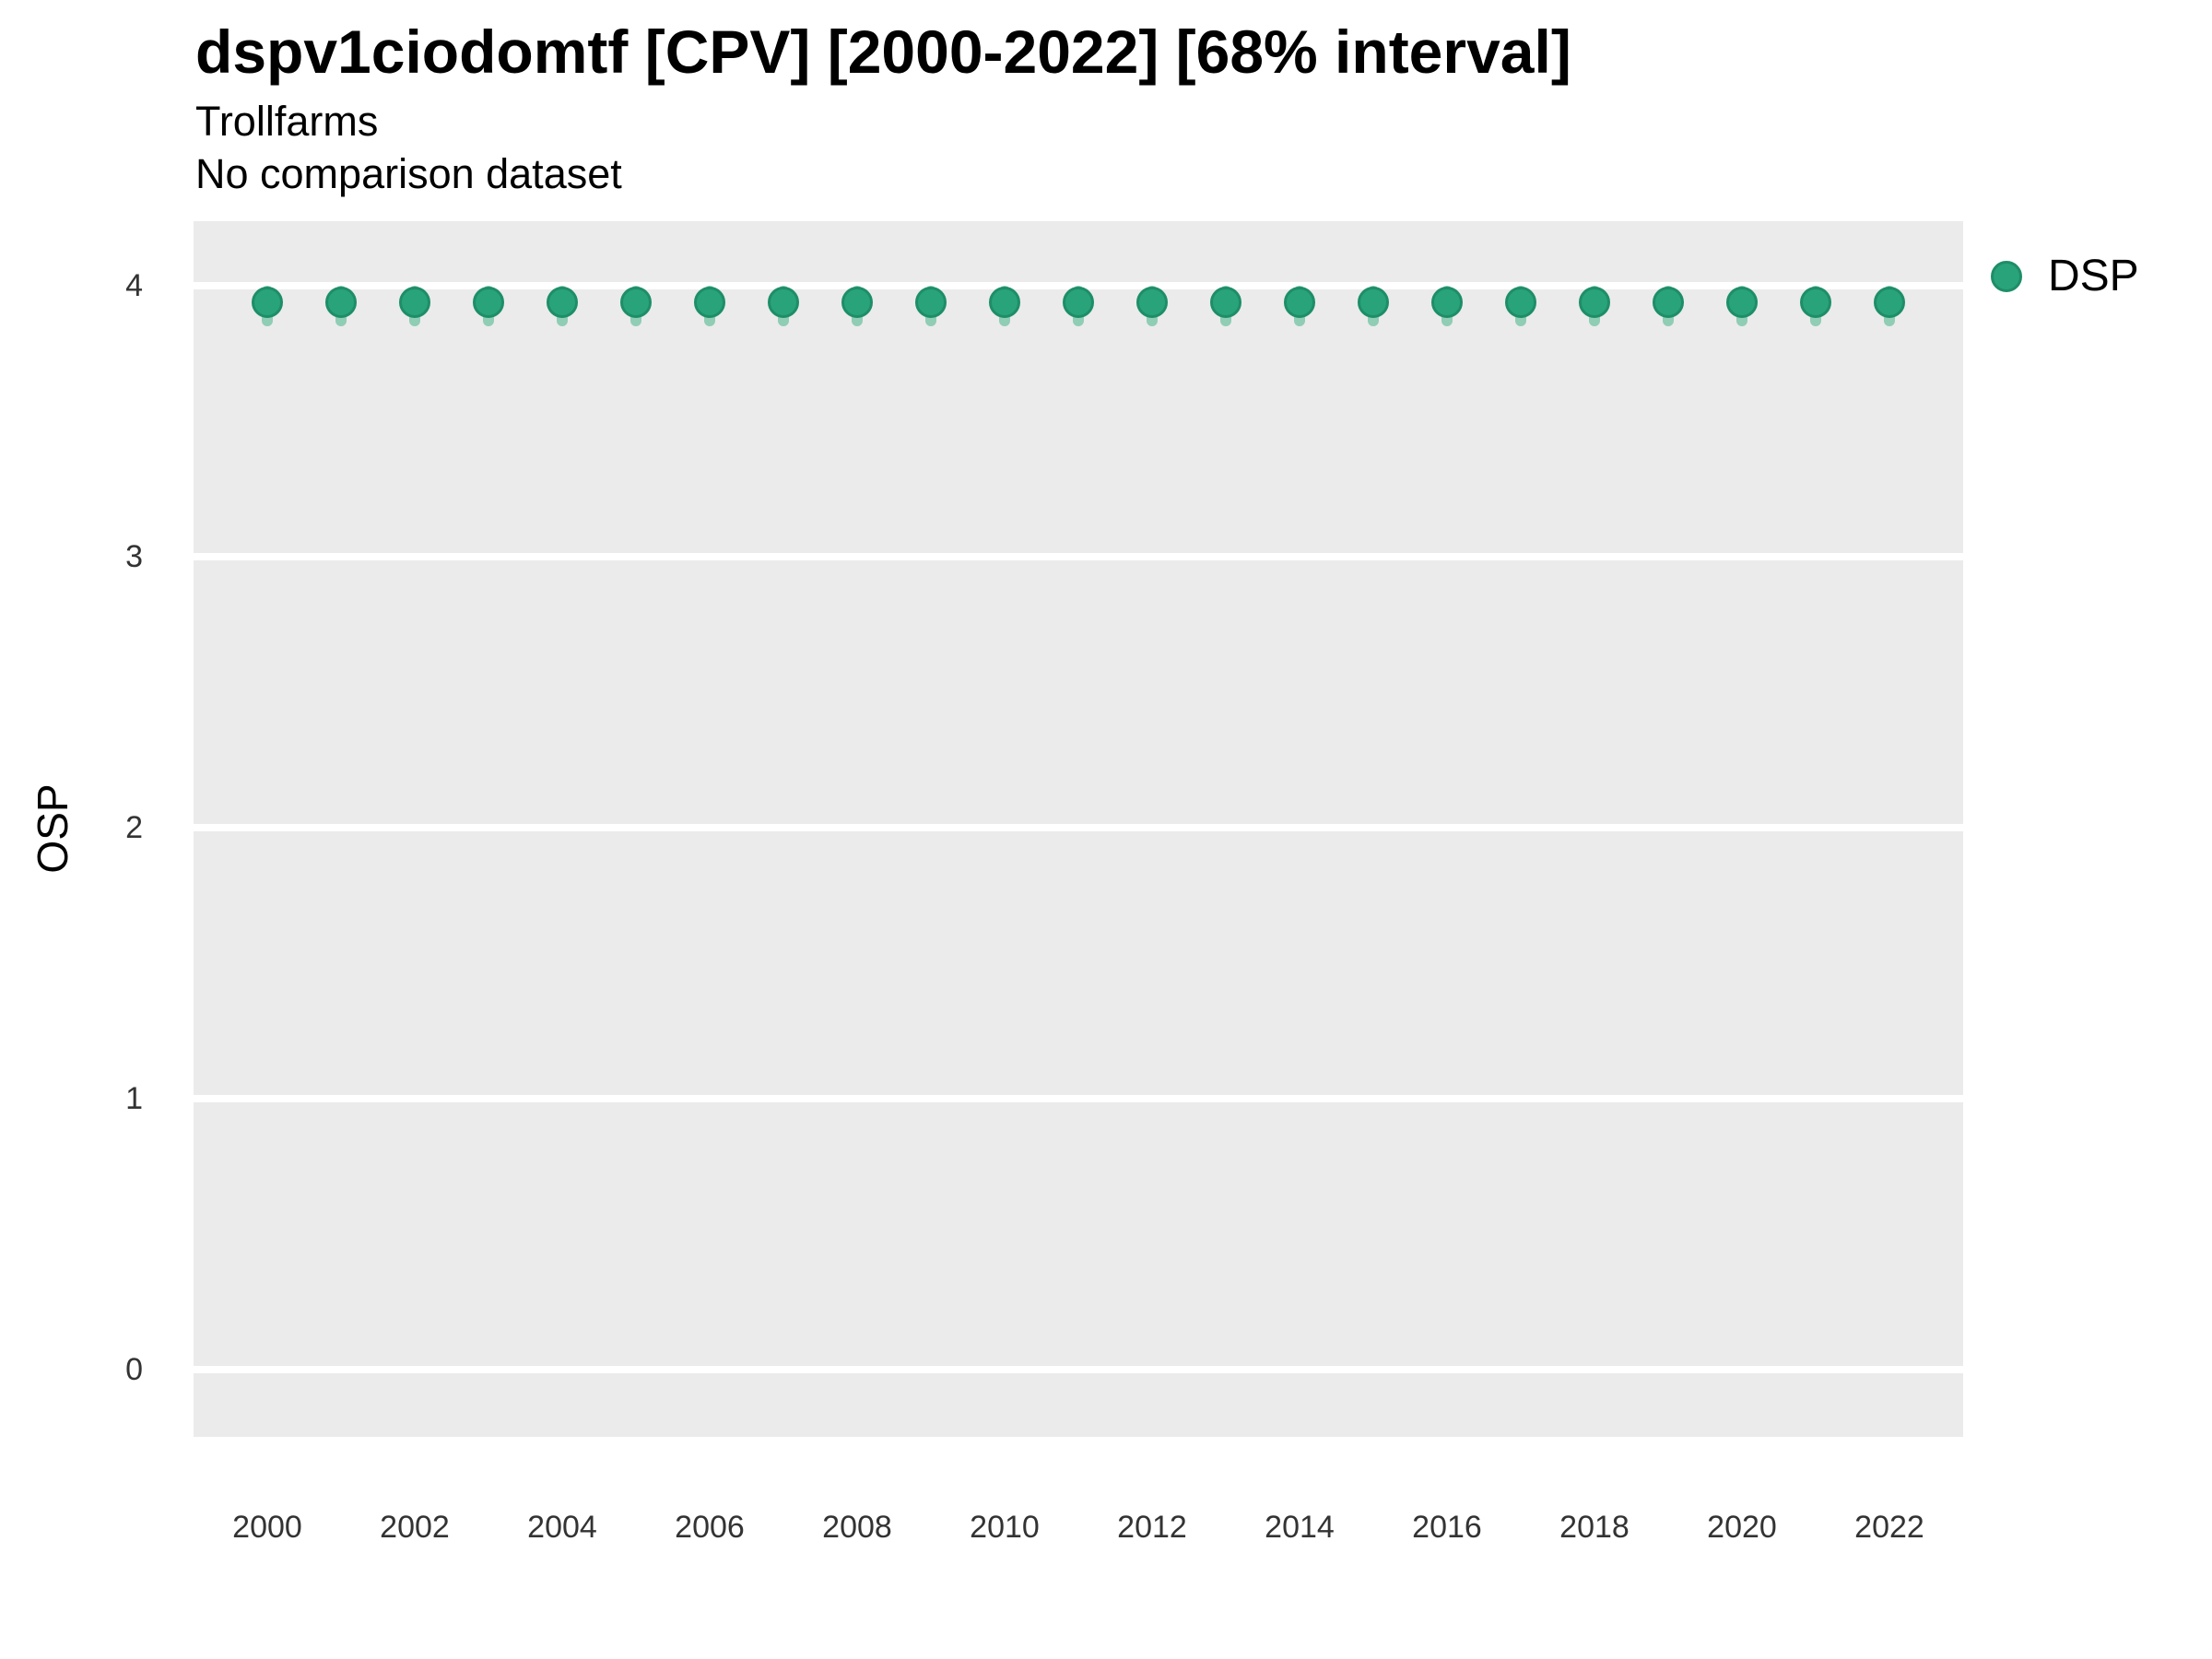  Describe the element at coordinates (1742, 302) in the screenshot. I see `data-point-2020` at that location.